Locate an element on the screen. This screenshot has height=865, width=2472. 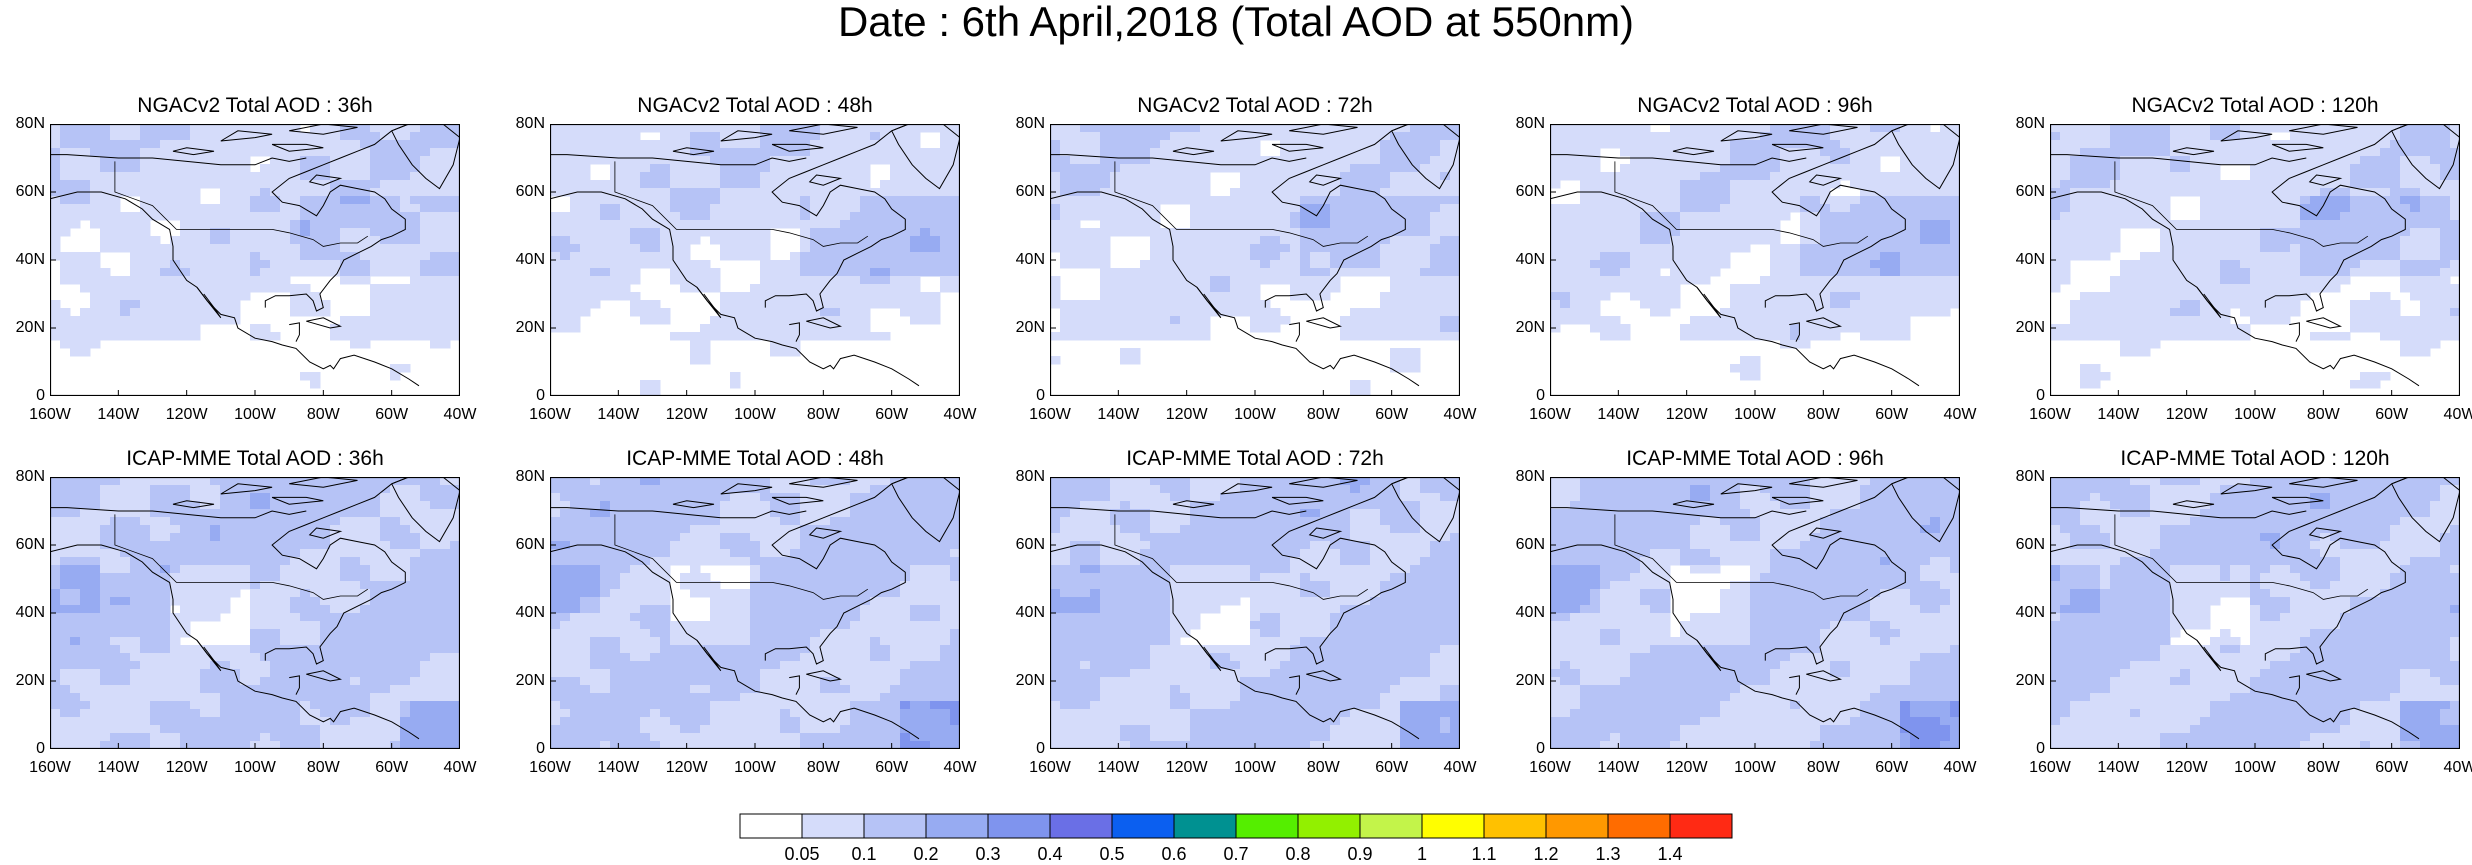
panel-title: NGACv2 Total AOD : 36h is located at coordinates (255, 106).